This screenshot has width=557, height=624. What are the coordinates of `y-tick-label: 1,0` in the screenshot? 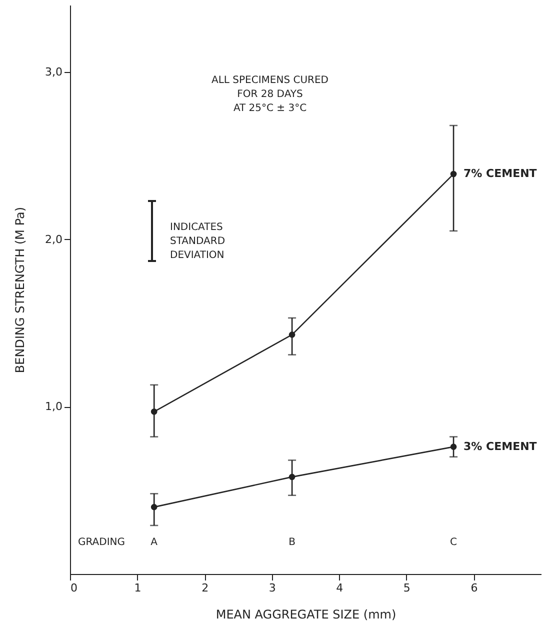 It's located at (53, 407).